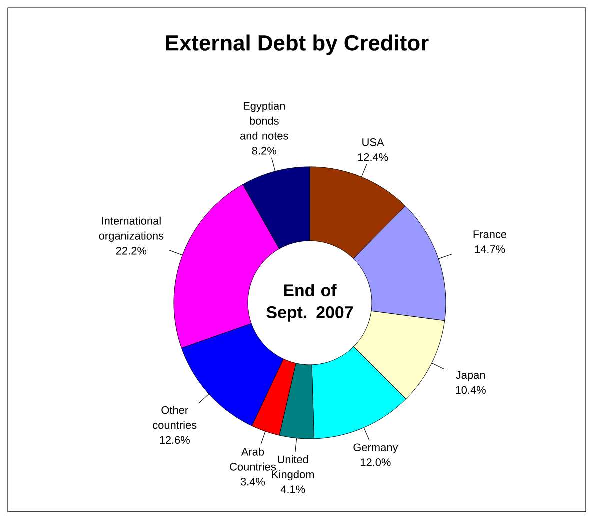 This screenshot has width=594, height=518. What do you see at coordinates (297, 45) in the screenshot?
I see `chart-title: External Debt by Creditor` at bounding box center [297, 45].